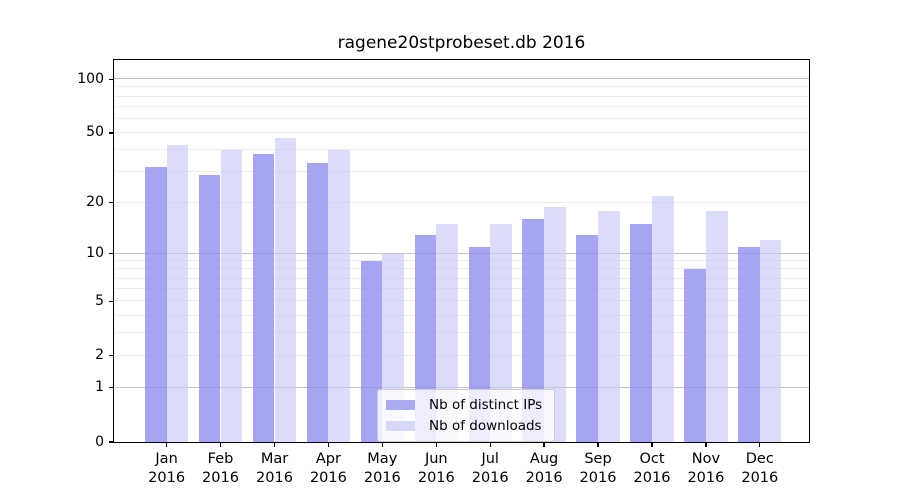 The image size is (900, 500). I want to click on y-tick-label-10: 10, so click(95, 253).